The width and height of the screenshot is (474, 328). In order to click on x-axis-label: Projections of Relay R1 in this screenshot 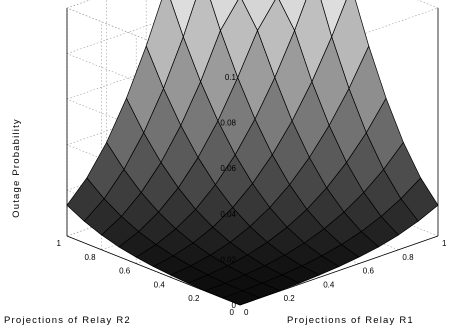, I will do `click(350, 320)`.